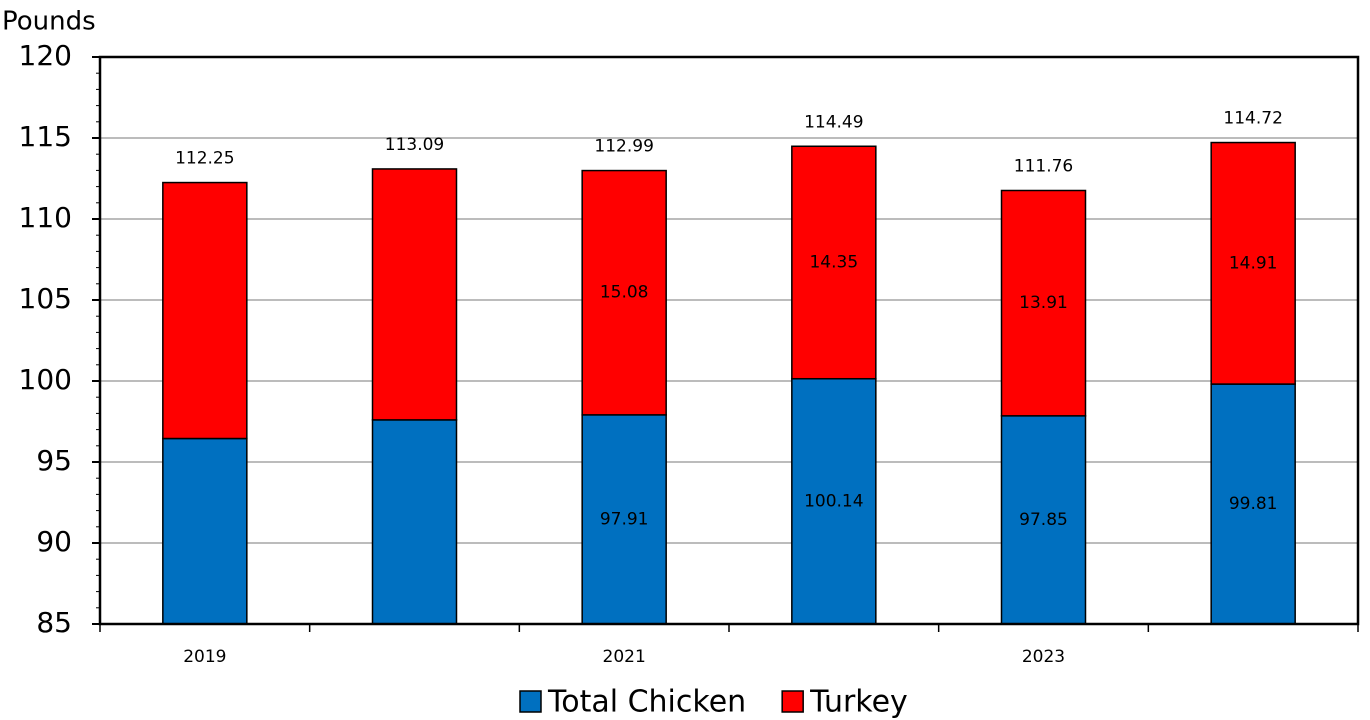 Image resolution: width=1370 pixels, height=720 pixels. Describe the element at coordinates (1043, 166) in the screenshot. I see `total-label: 111.76` at that location.